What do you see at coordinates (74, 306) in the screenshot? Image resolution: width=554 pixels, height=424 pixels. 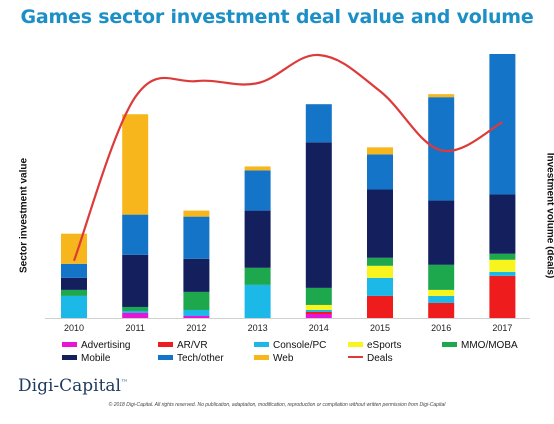 I see `bar-console-pc-2010` at bounding box center [74, 306].